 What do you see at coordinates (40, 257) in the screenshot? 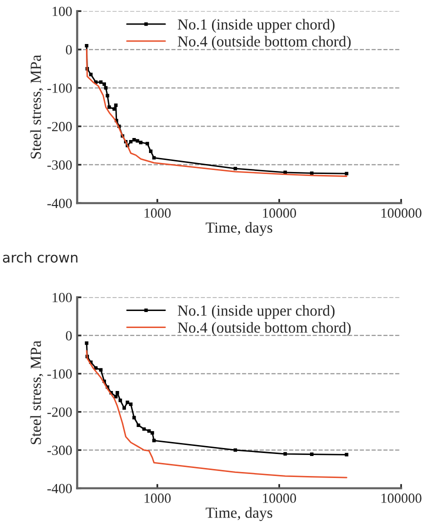
I see `text: arch crown` at bounding box center [40, 257].